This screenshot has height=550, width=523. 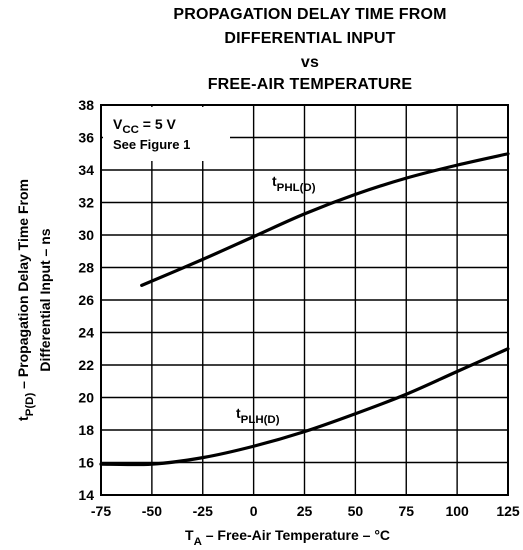 What do you see at coordinates (86, 203) in the screenshot?
I see `y-tick-label: 32` at bounding box center [86, 203].